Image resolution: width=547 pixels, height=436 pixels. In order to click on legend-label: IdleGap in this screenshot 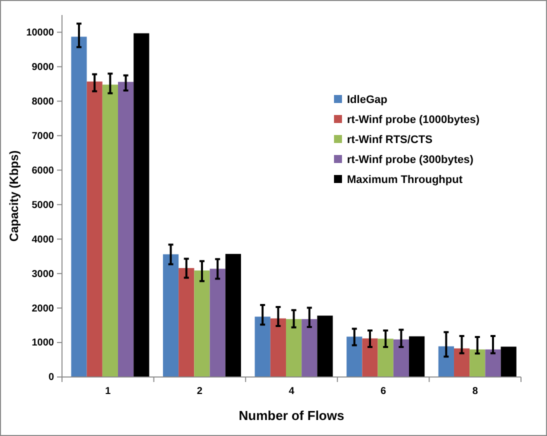, I will do `click(367, 100)`.